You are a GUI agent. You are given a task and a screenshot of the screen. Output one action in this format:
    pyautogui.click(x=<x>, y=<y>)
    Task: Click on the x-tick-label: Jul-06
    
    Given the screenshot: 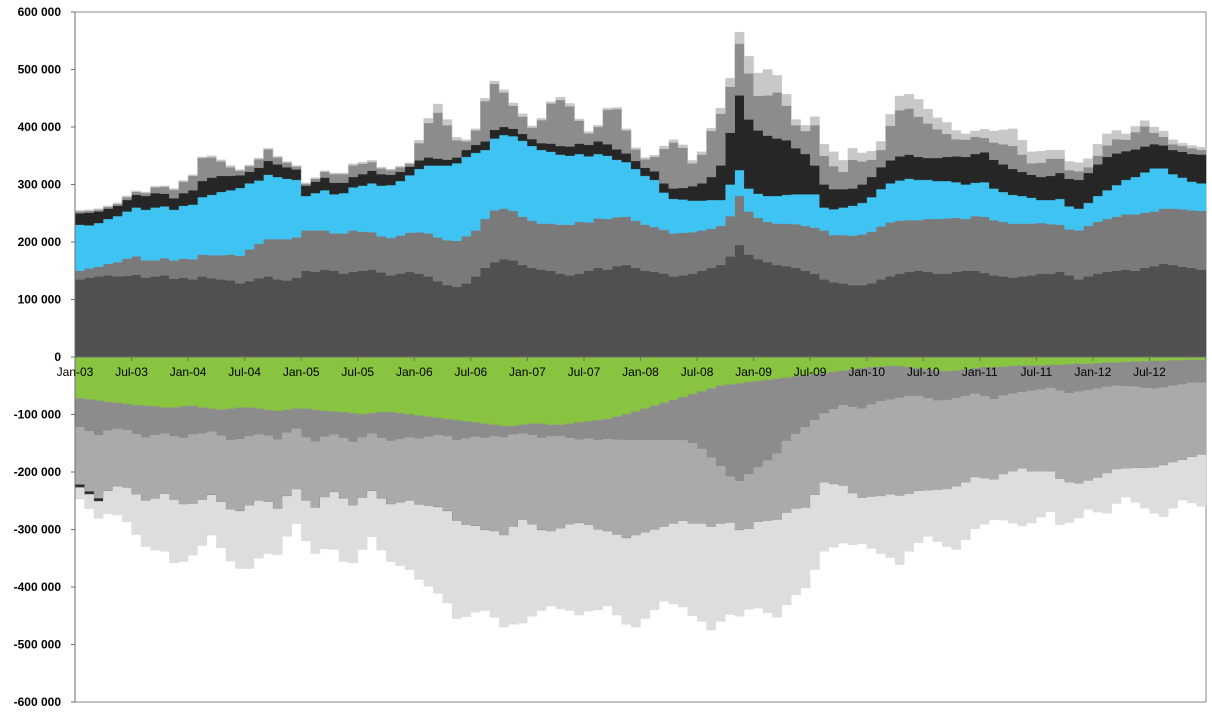 What is the action you would take?
    pyautogui.click(x=471, y=372)
    